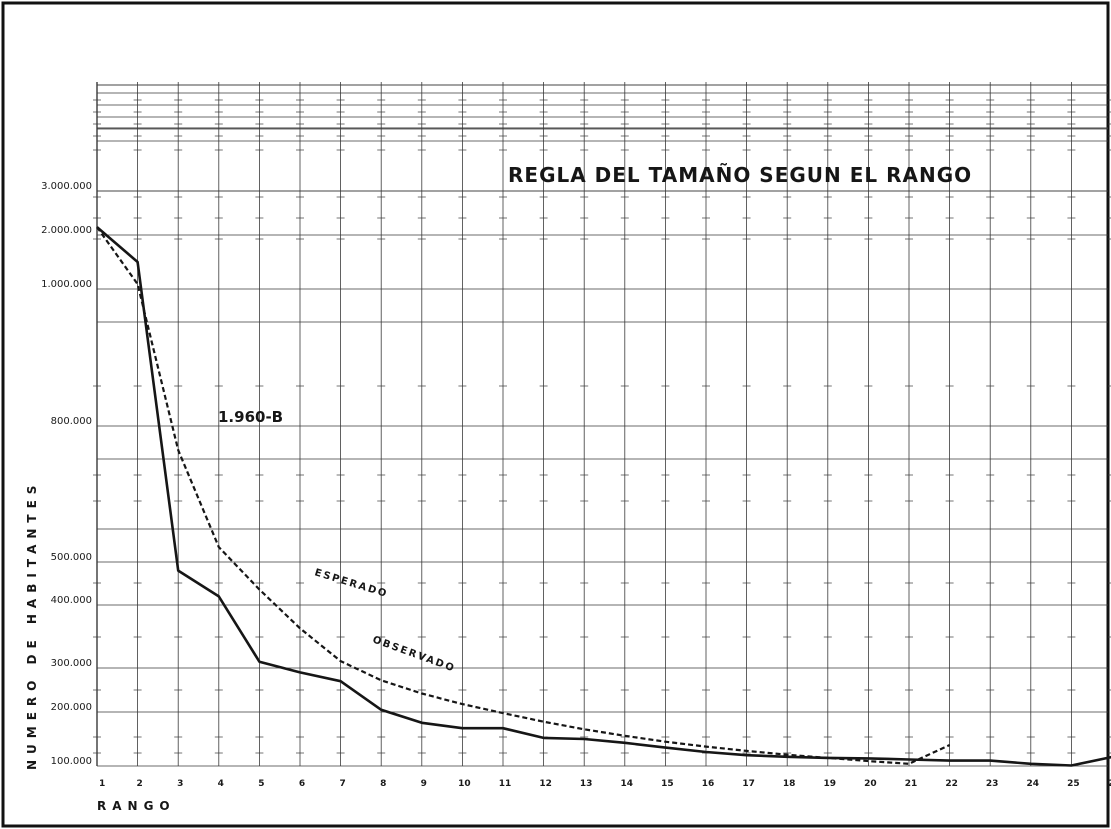 The height and width of the screenshot is (829, 1111). What do you see at coordinates (302, 784) in the screenshot?
I see `x-tick-label: 6` at bounding box center [302, 784].